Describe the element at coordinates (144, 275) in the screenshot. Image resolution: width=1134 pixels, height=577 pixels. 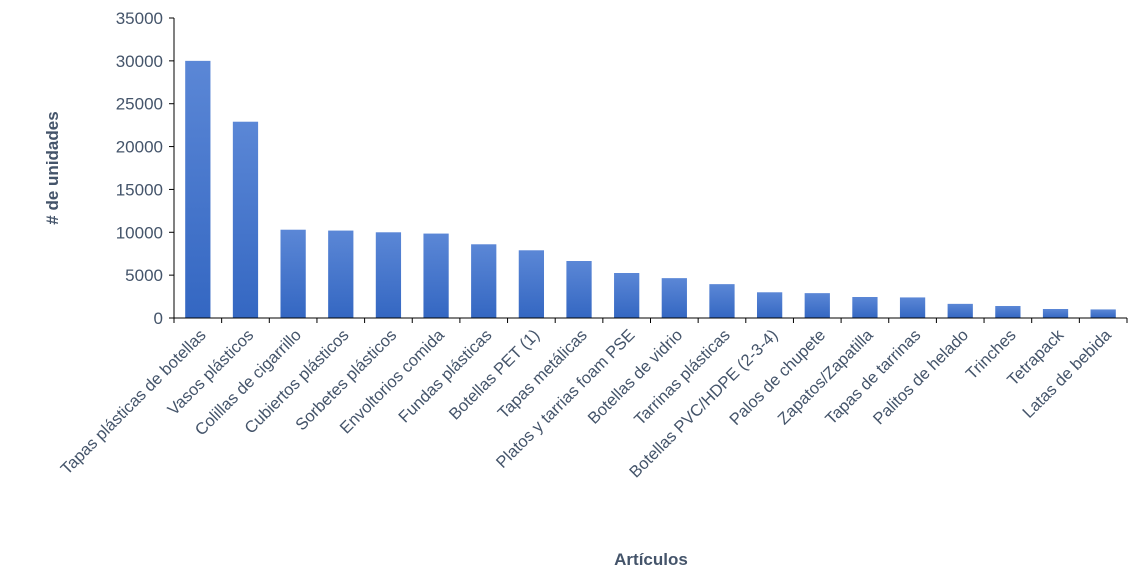
I see `y-tick-label: 5000` at that location.